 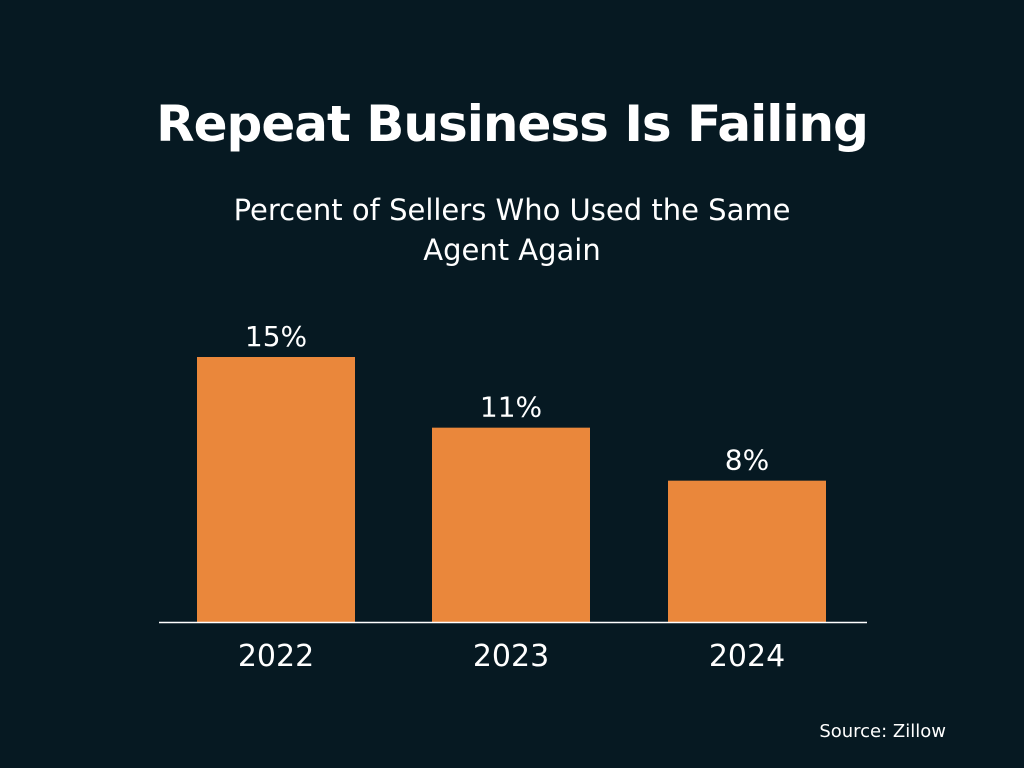 What do you see at coordinates (747, 460) in the screenshot?
I see `data-label-2024: 8%` at bounding box center [747, 460].